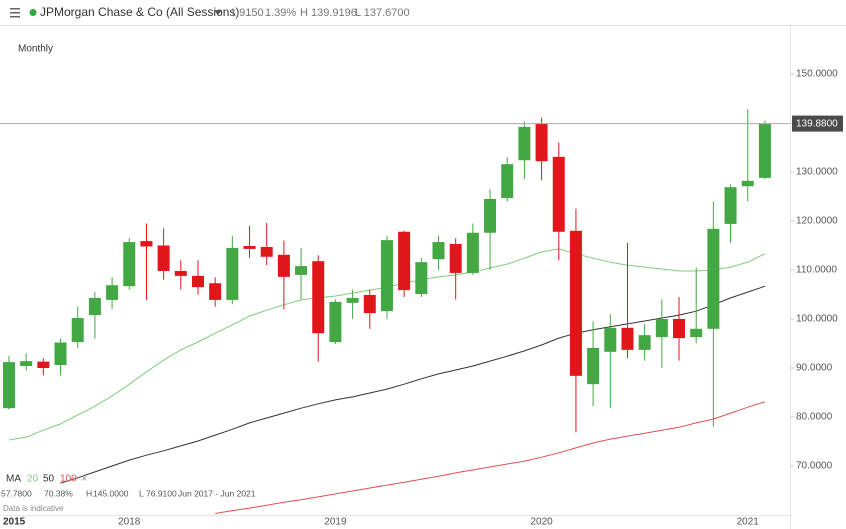 Image resolution: width=846 pixels, height=529 pixels. What do you see at coordinates (161, 493) in the screenshot?
I see `range-info: 76.9100` at bounding box center [161, 493].